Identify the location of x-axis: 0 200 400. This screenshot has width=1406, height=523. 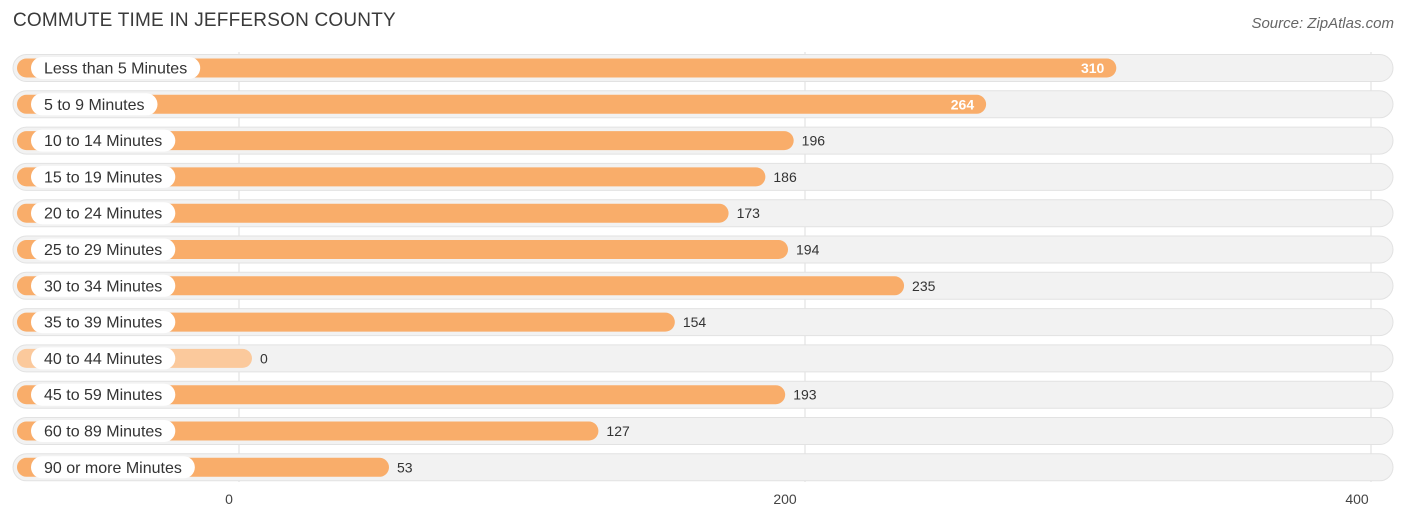
(797, 499).